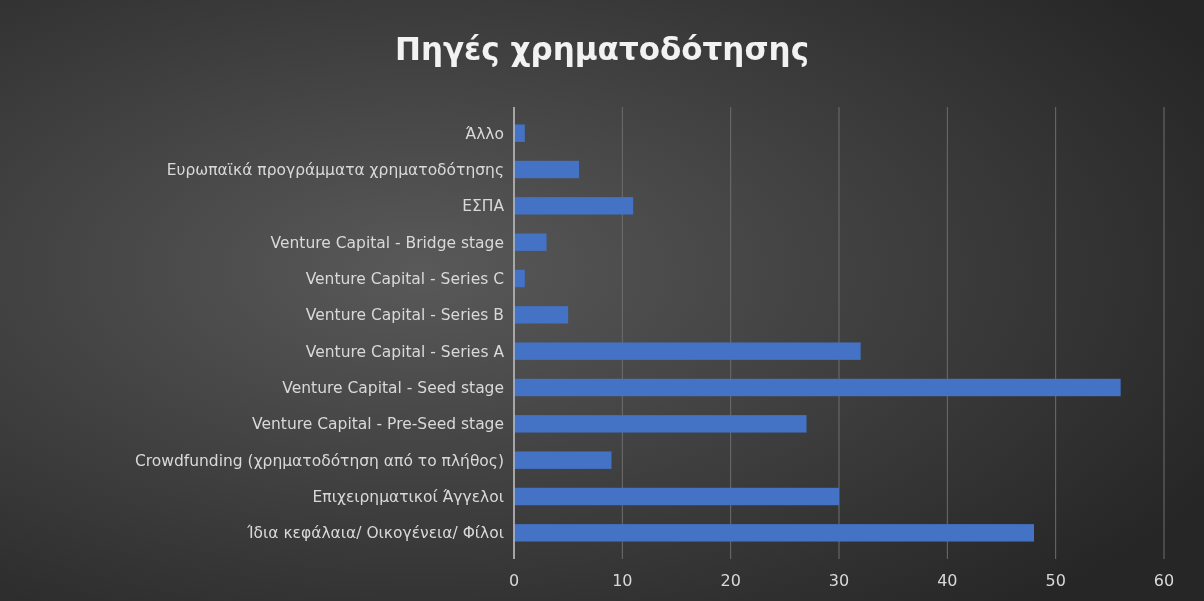  What do you see at coordinates (483, 206) in the screenshot?
I see `y-tick-label: ΕΣΠΑ` at bounding box center [483, 206].